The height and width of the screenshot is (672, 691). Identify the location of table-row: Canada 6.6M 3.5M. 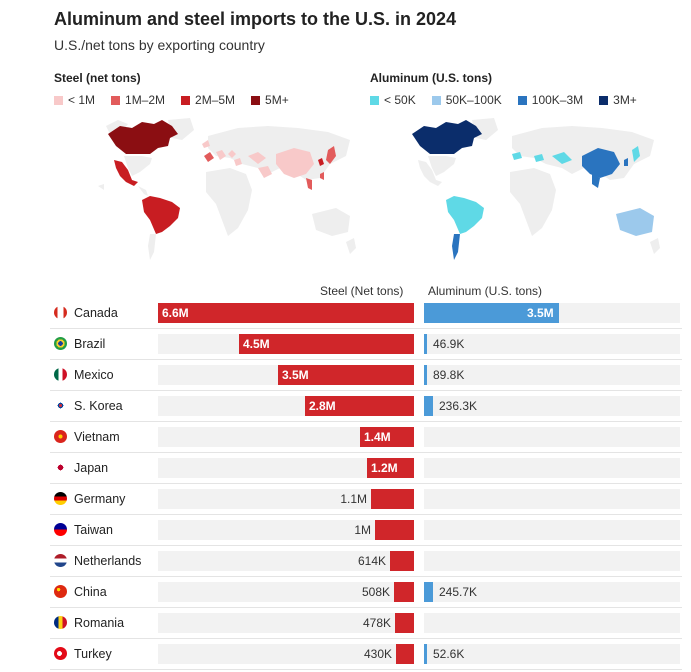
(345, 313).